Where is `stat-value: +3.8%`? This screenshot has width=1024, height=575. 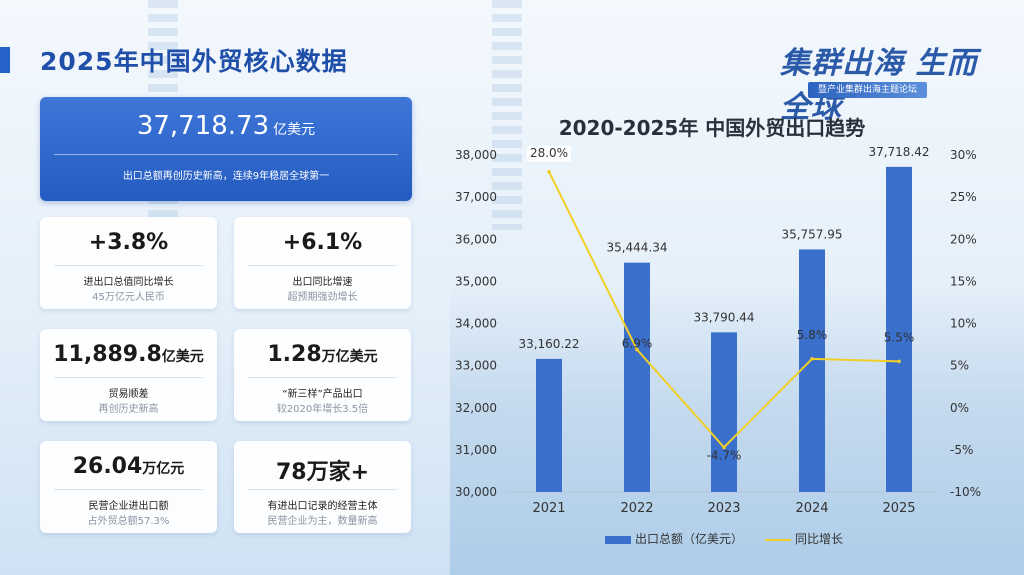 stat-value: +3.8% is located at coordinates (128, 242).